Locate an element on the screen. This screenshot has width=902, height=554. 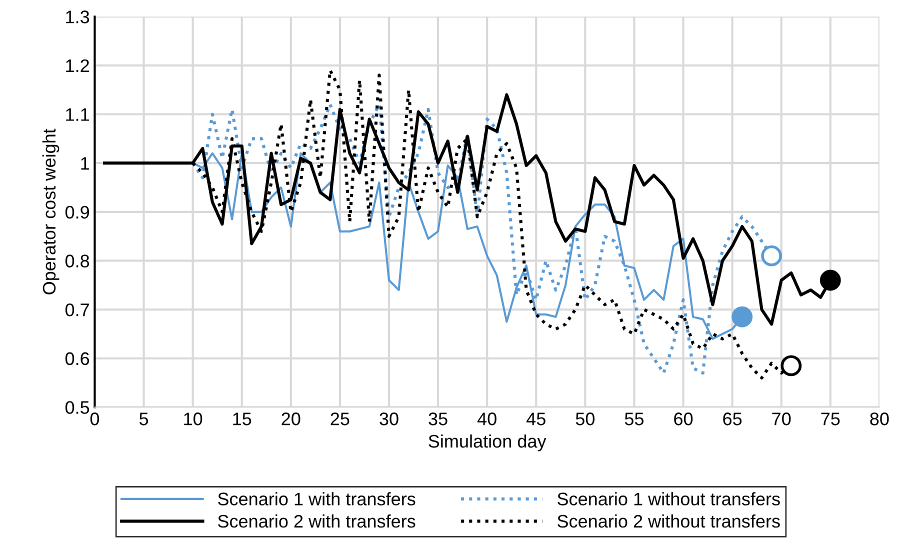
x-tick-label: 10 is located at coordinates (193, 419).